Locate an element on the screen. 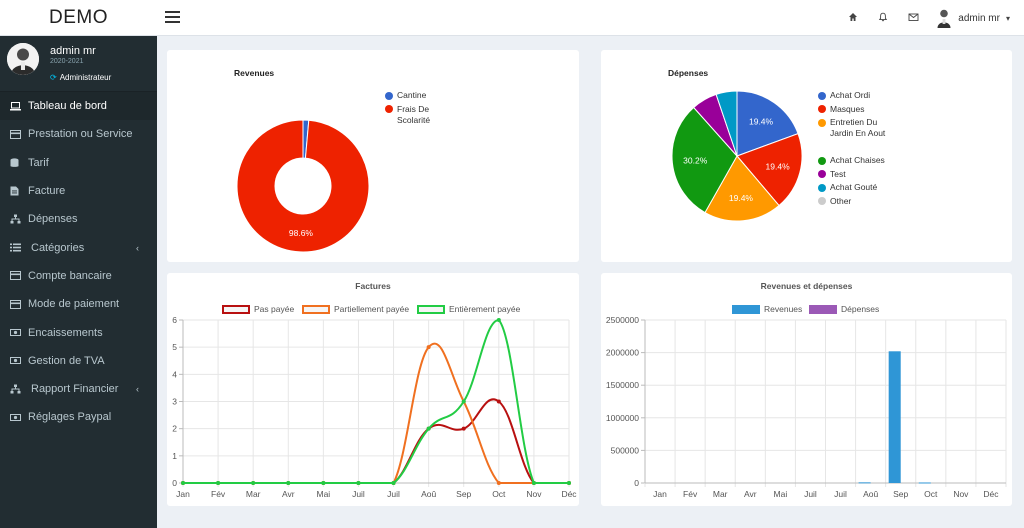 This screenshot has height=528, width=1024. sidebar-item-encaissements: Encaissements is located at coordinates (78, 332).